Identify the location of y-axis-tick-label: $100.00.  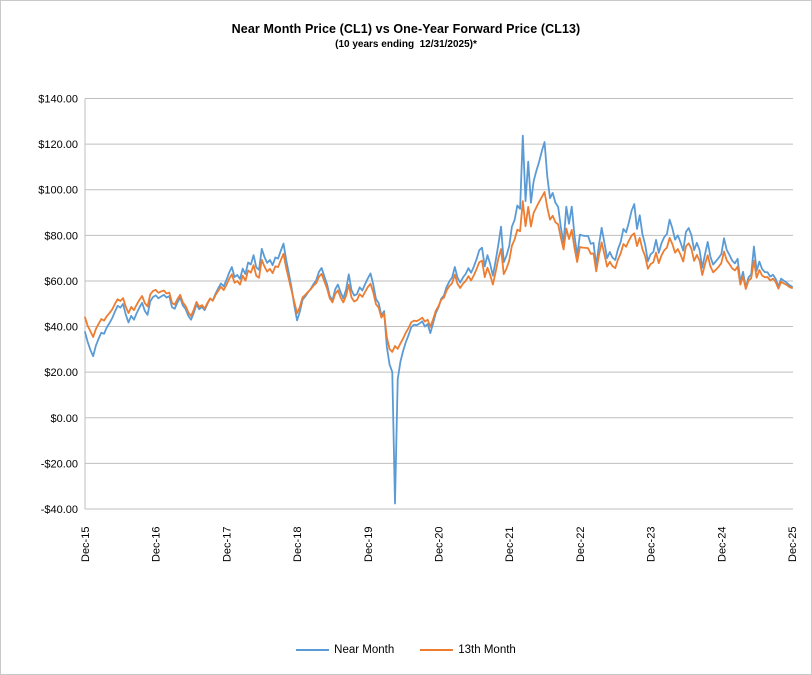
(58, 191).